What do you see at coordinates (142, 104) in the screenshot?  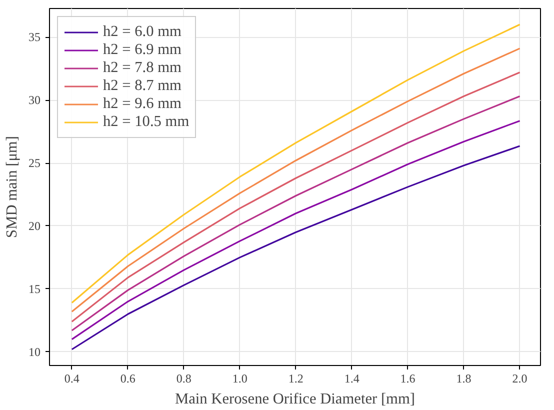 I see `legend-label: h2 = 9.6 mm` at bounding box center [142, 104].